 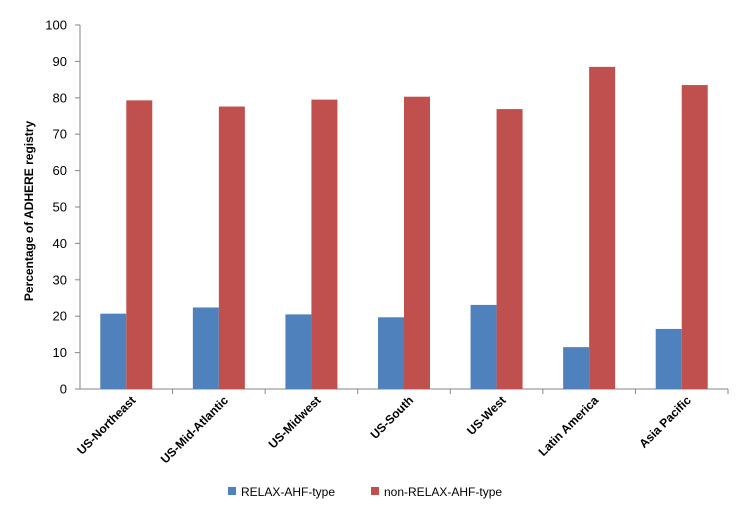 What do you see at coordinates (295, 422) in the screenshot?
I see `x-category-label: US-Midwest` at bounding box center [295, 422].